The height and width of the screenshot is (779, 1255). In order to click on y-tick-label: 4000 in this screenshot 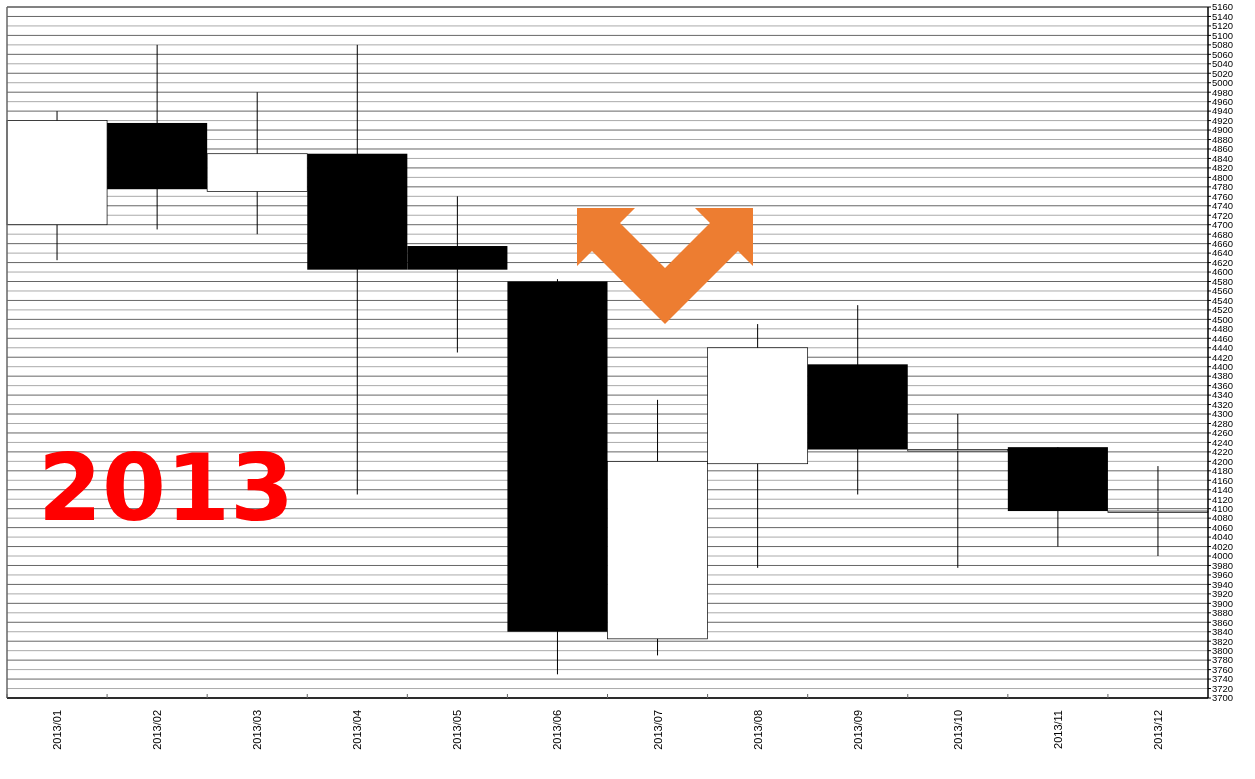, I will do `click(1223, 556)`.